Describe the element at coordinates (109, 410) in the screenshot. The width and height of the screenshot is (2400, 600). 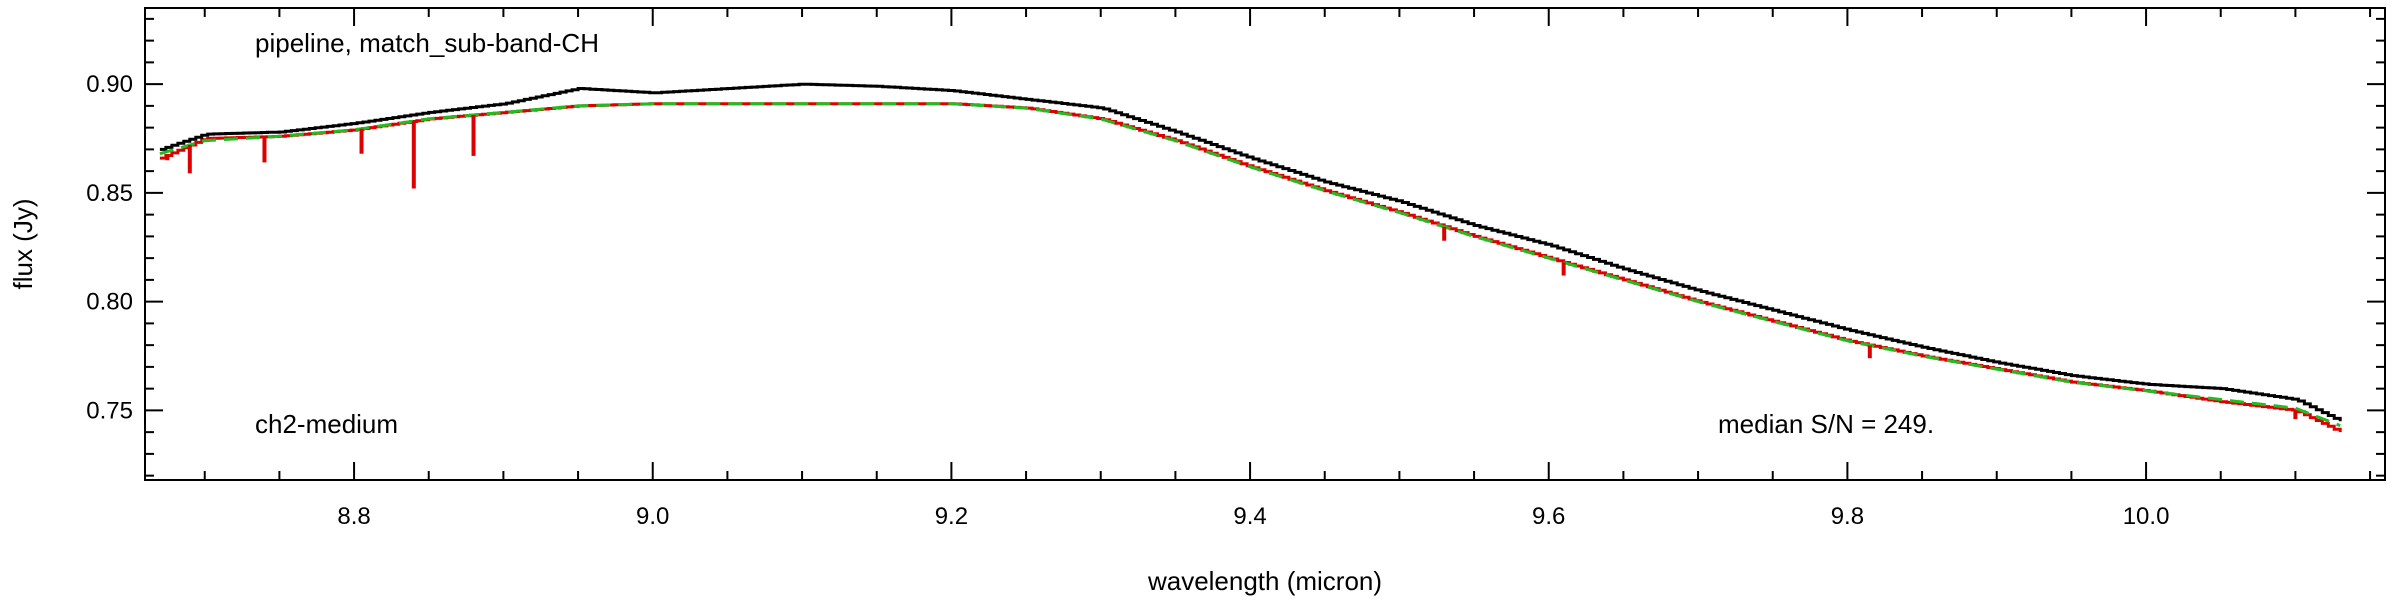
I see `y-tick-label: 0.75` at that location.